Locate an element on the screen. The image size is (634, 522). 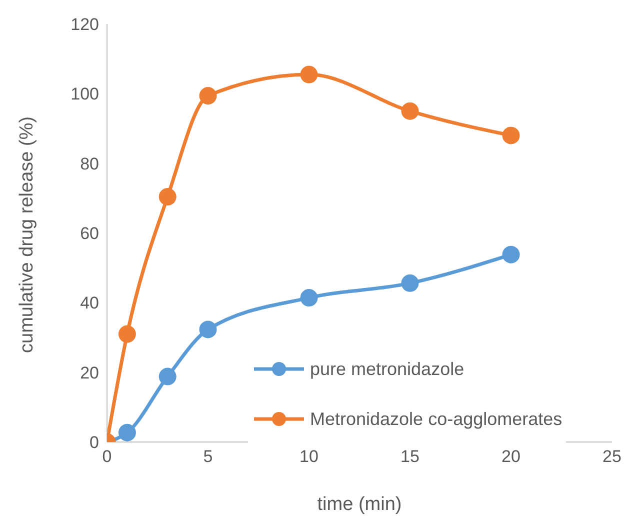
x-tick-label: 25 is located at coordinates (612, 456).